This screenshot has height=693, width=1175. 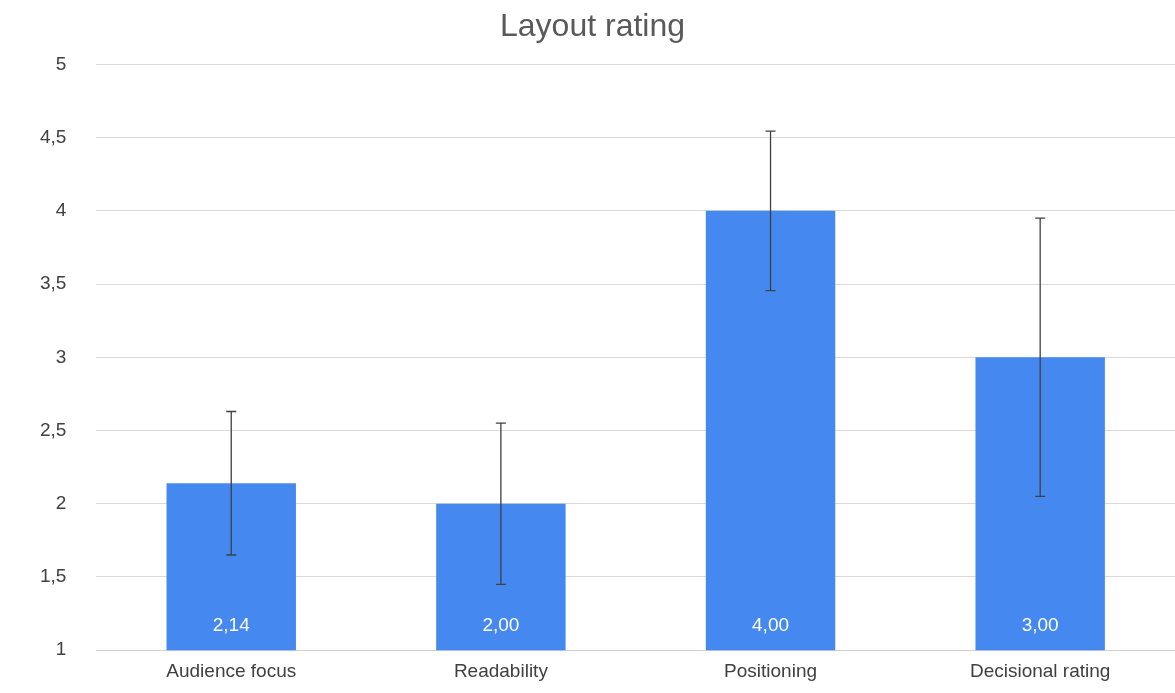 What do you see at coordinates (61, 210) in the screenshot?
I see `y-tick-label: 4` at bounding box center [61, 210].